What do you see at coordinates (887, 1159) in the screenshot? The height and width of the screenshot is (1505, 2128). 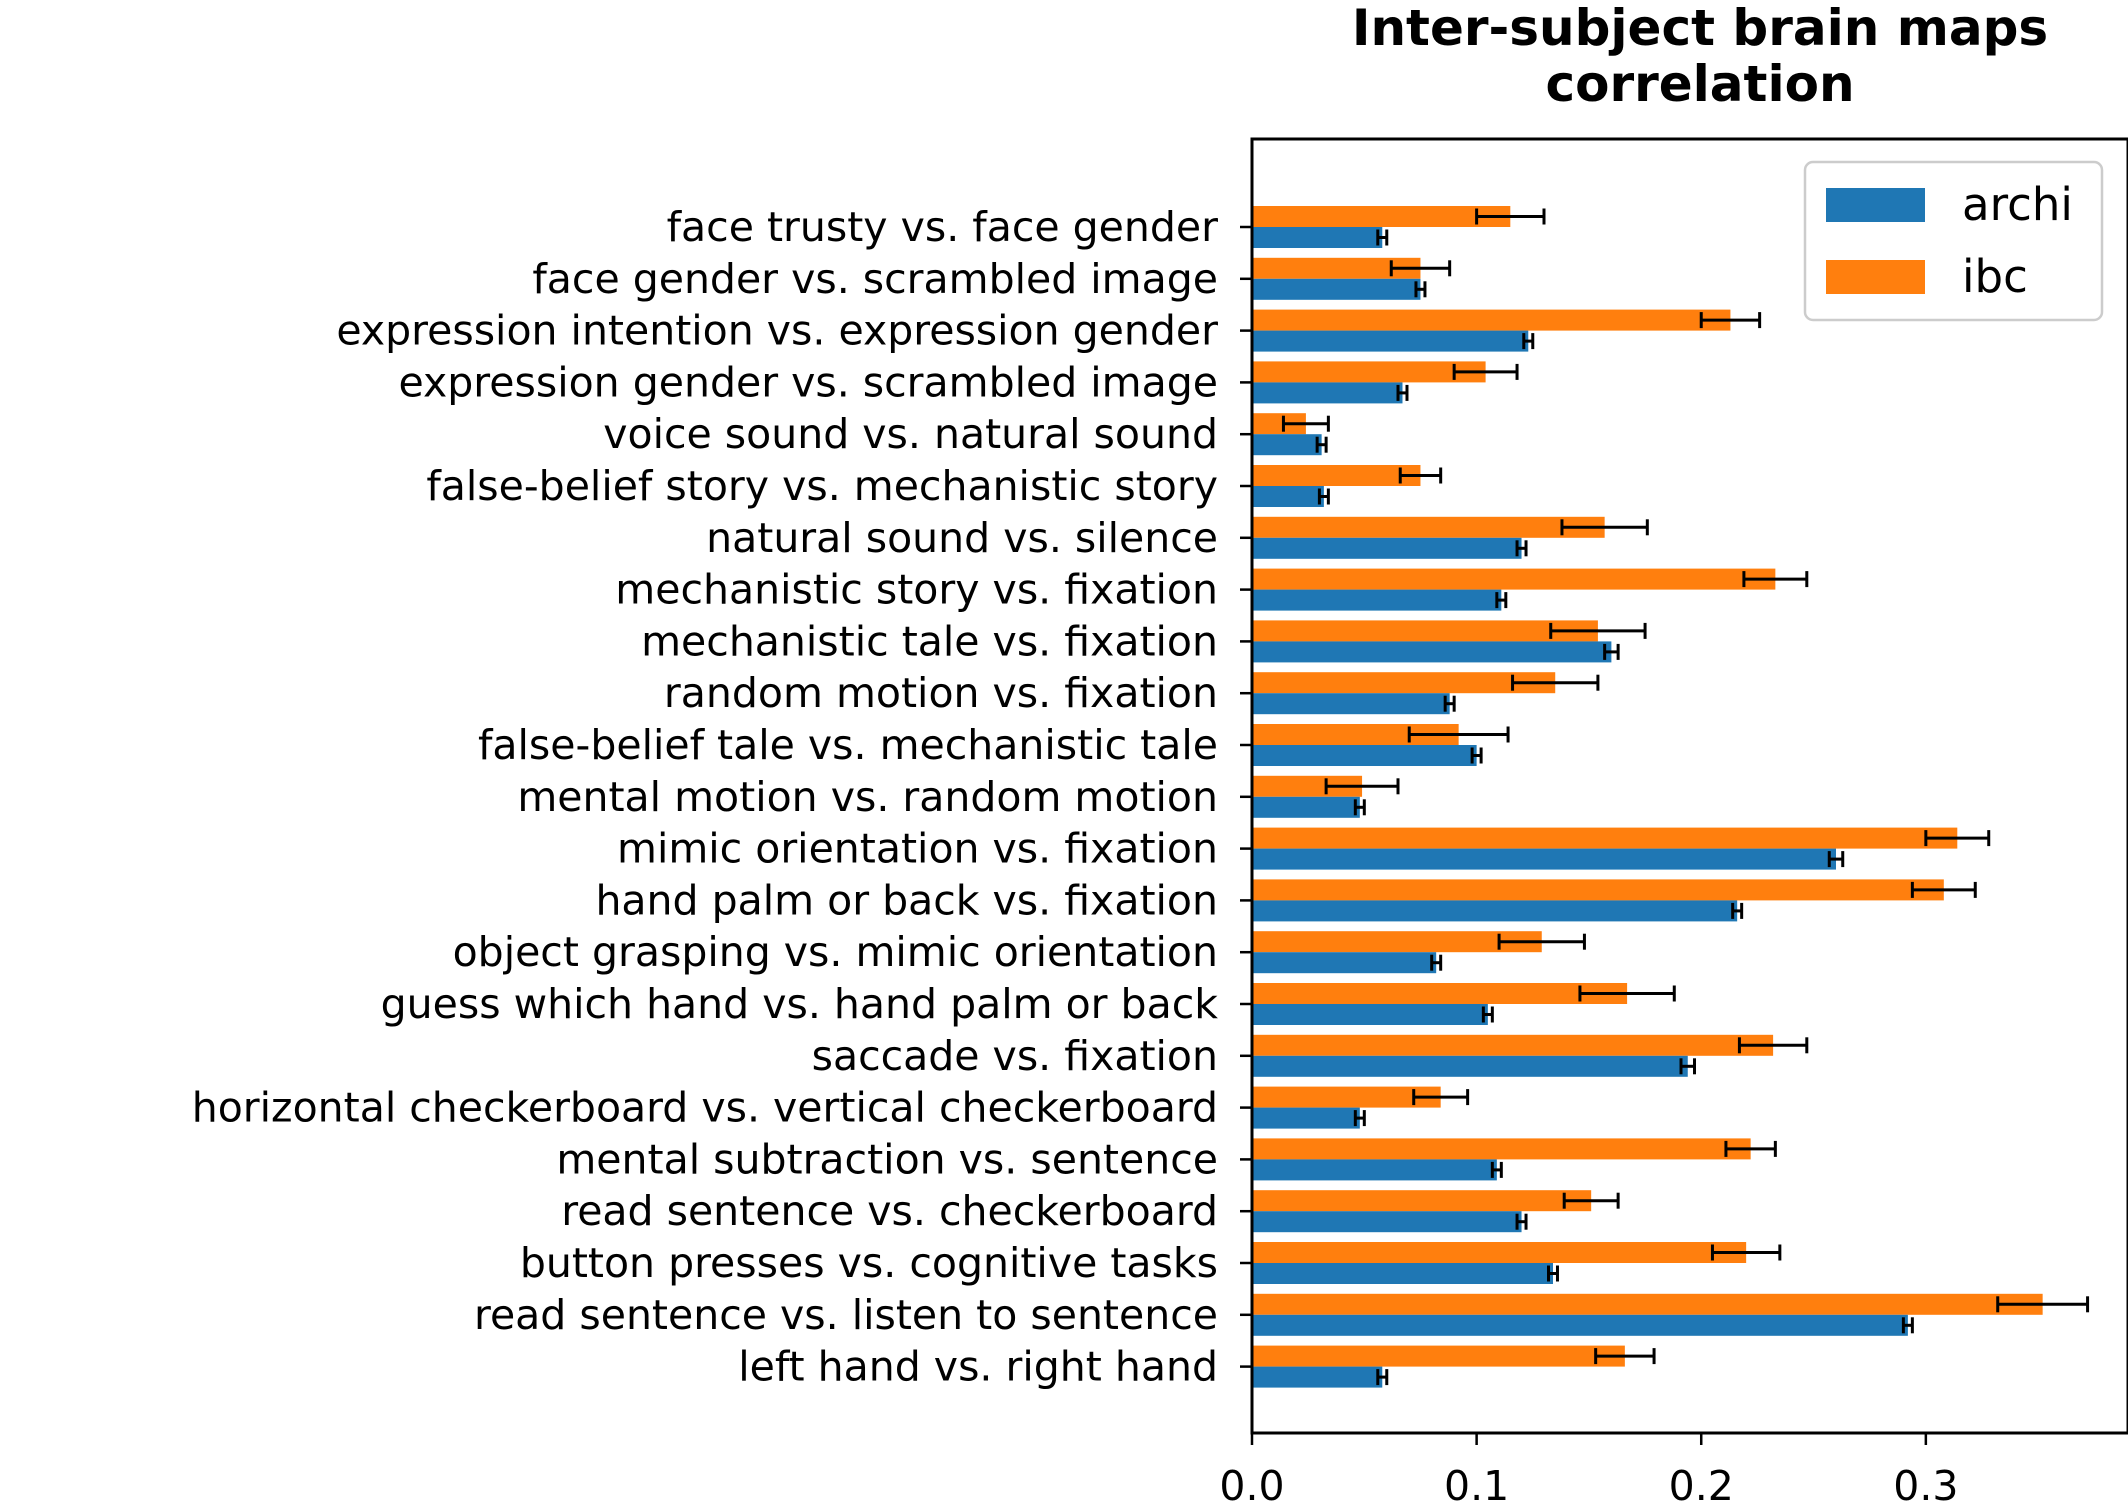 I see `category-label: mental subtraction vs. sentence` at bounding box center [887, 1159].